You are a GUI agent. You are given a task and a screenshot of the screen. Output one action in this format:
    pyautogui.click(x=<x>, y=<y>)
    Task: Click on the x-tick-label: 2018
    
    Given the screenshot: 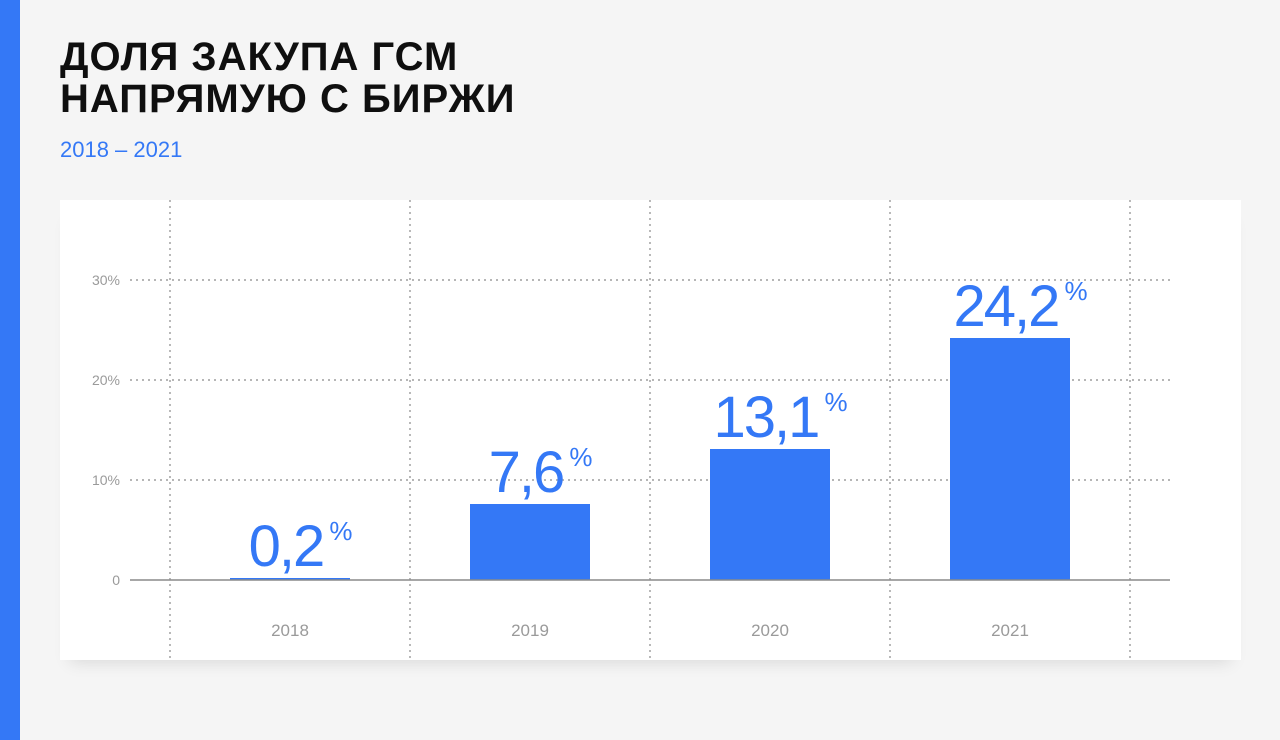 What is the action you would take?
    pyautogui.click(x=290, y=630)
    